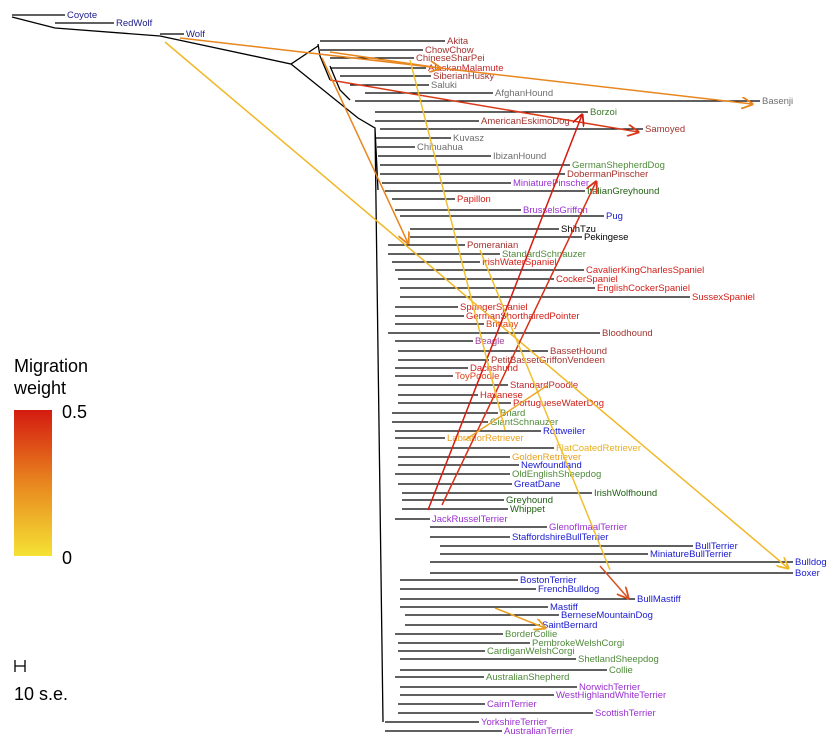 This screenshot has width=840, height=750. I want to click on leaf-label: DobermanPinscher, so click(607, 174).